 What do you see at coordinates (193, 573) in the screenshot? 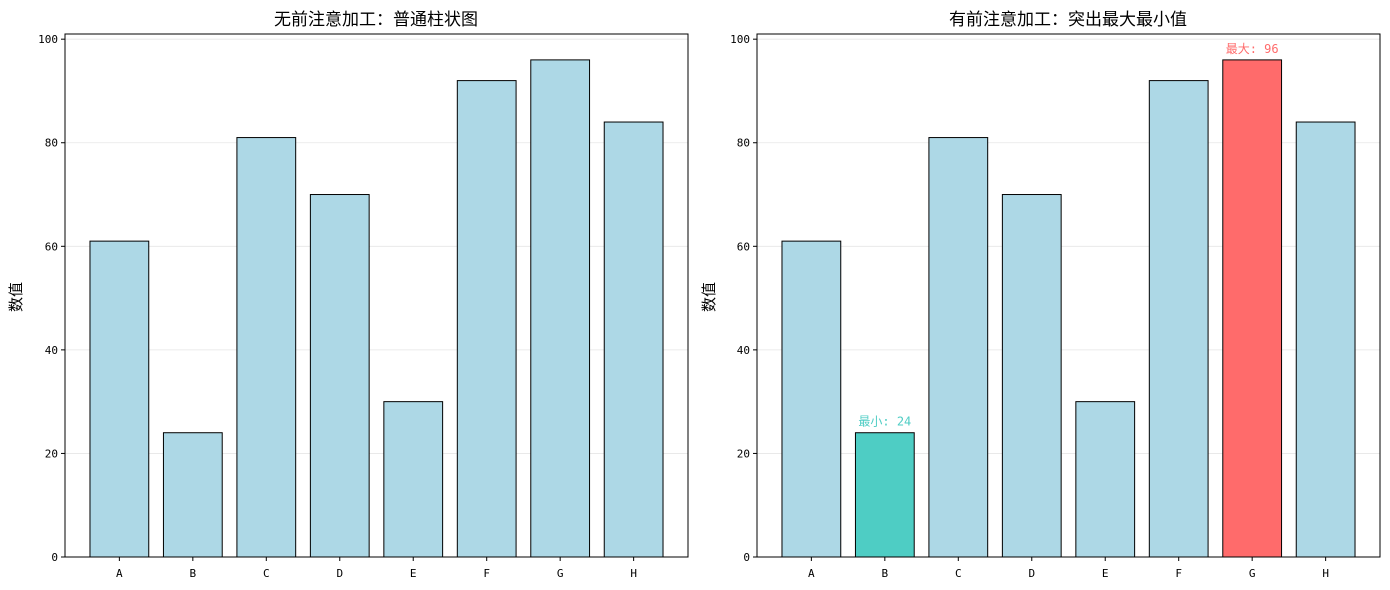
I see `left-x-tick-label-B: B` at bounding box center [193, 573].